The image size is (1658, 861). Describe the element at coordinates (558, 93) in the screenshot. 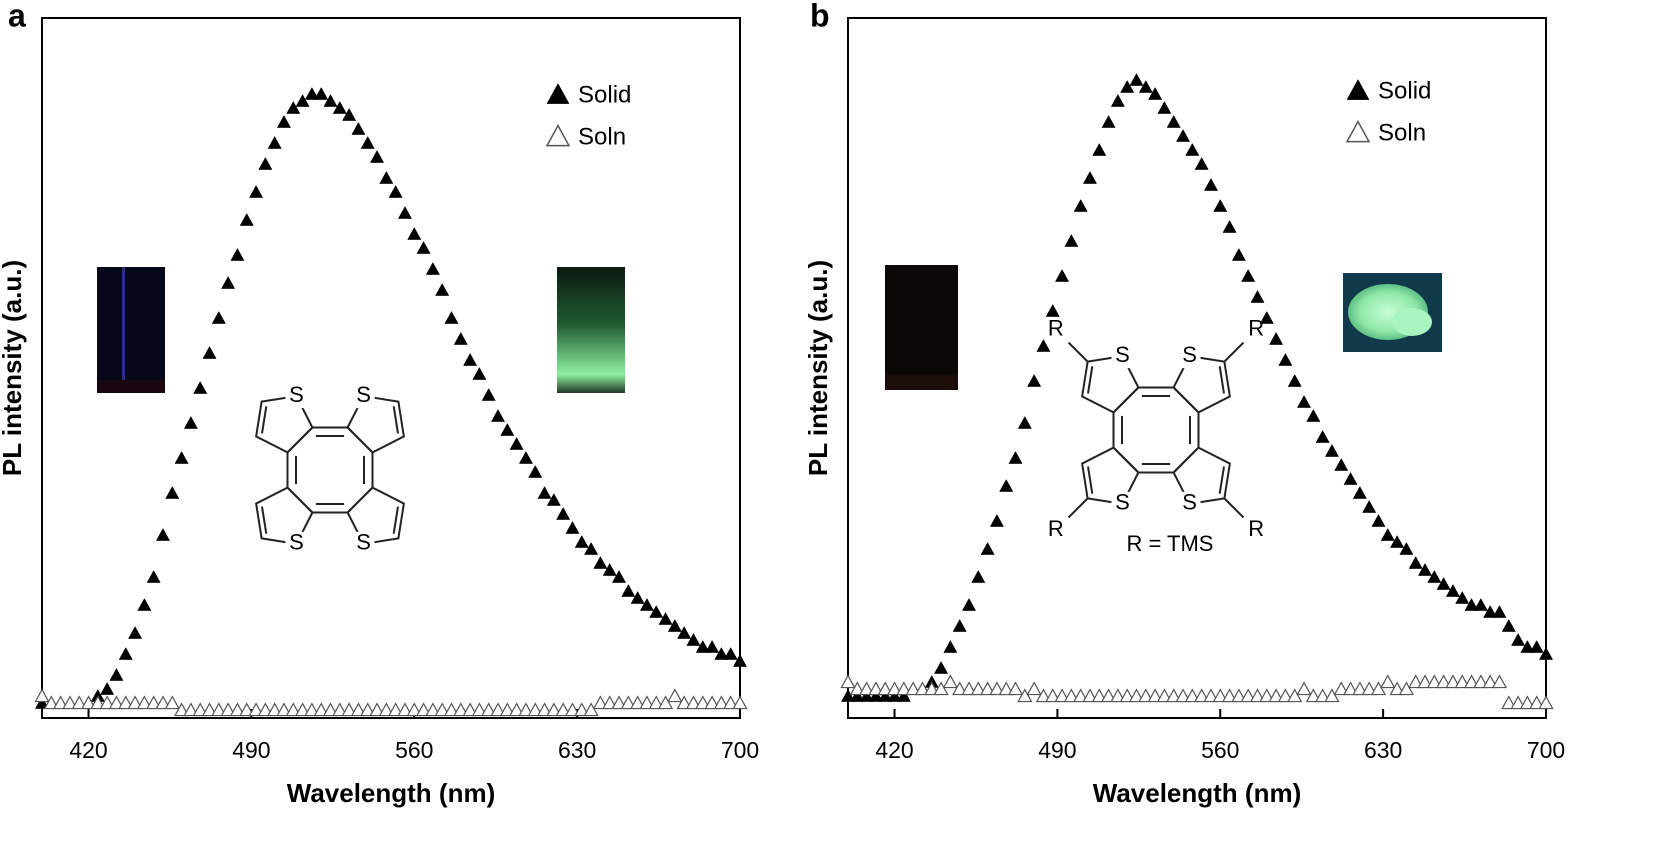

I see `legend-marker` at that location.